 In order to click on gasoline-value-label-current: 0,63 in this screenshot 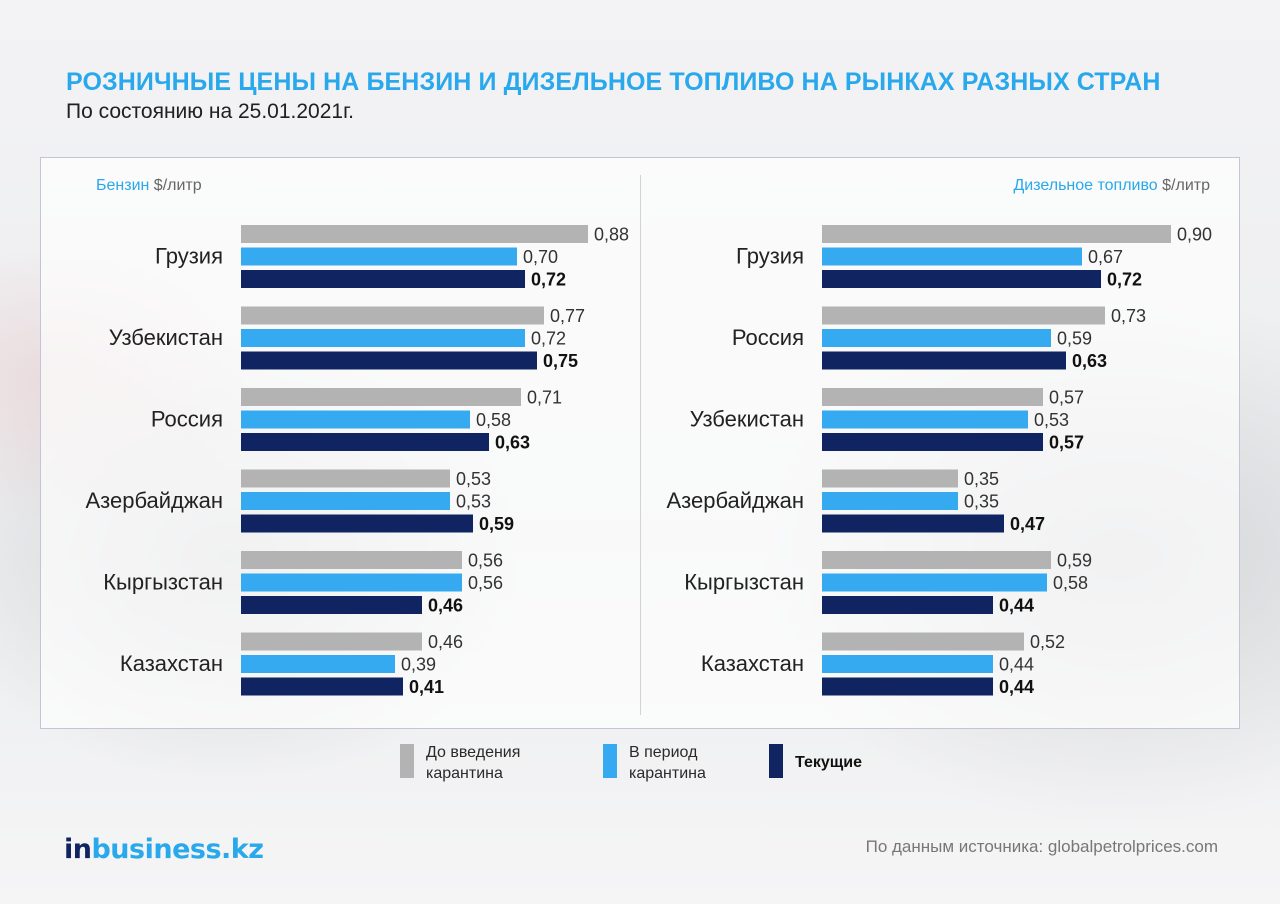, I will do `click(512, 443)`.